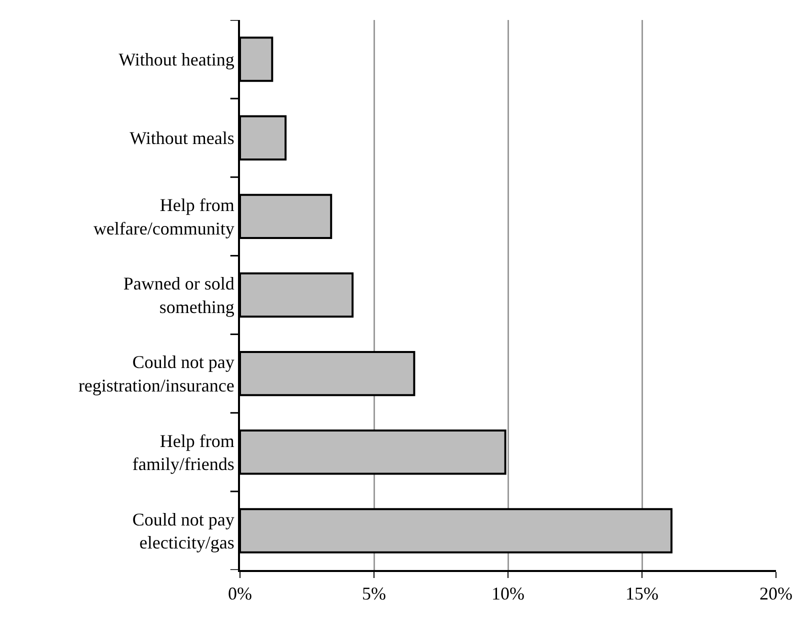 This screenshot has width=808, height=620. What do you see at coordinates (178, 295) in the screenshot?
I see `y-tick-label: Pawned or sold something` at bounding box center [178, 295].